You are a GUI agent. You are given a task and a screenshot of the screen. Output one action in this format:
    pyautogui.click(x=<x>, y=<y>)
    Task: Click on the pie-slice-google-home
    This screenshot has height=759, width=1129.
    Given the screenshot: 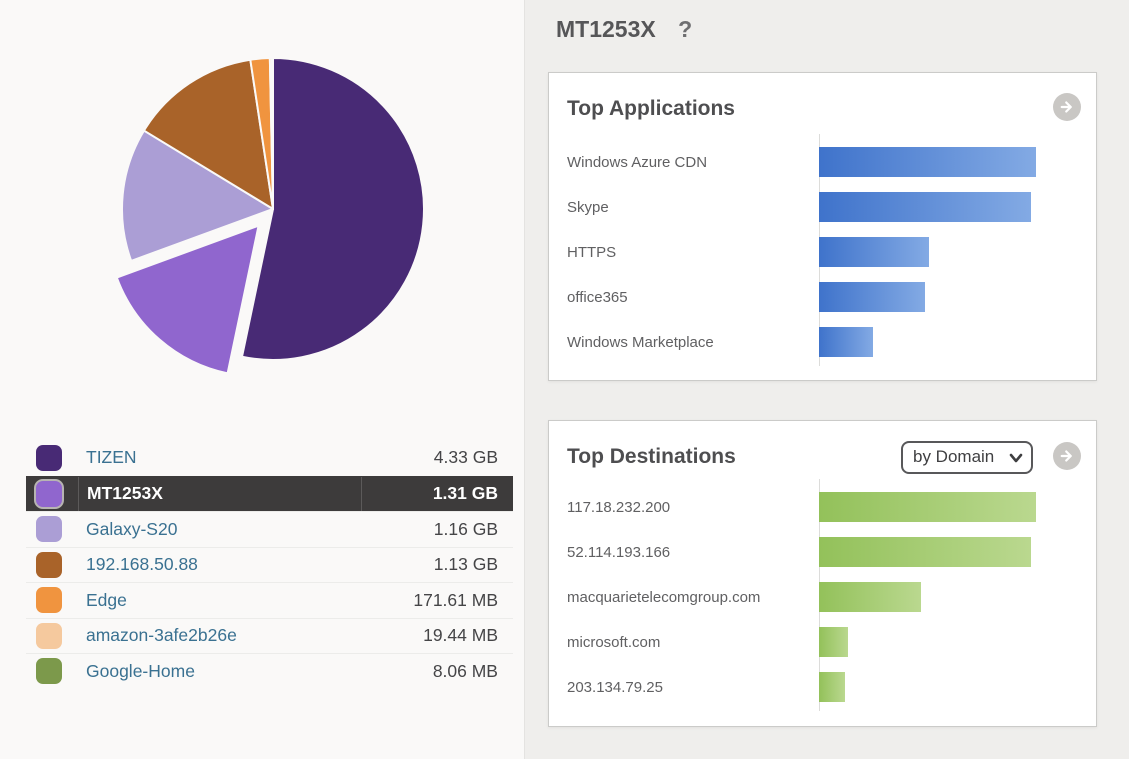 What is the action you would take?
    pyautogui.click(x=272, y=133)
    